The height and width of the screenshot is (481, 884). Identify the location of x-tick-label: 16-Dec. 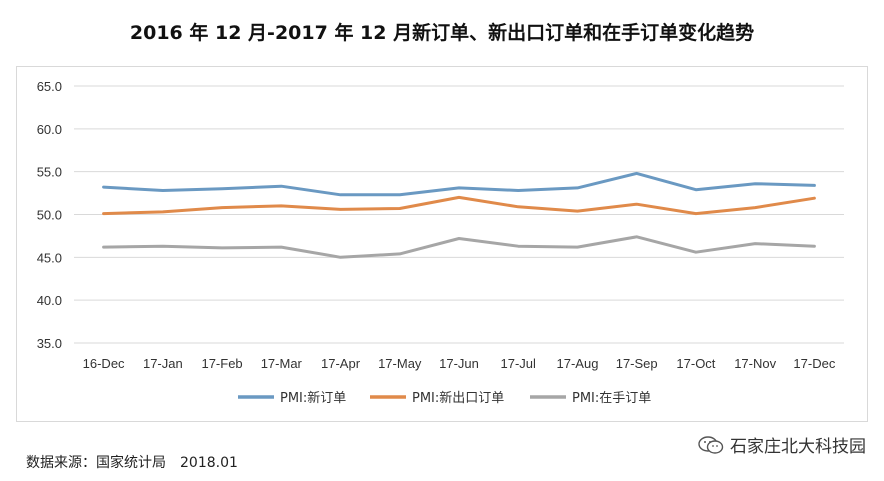
(104, 363).